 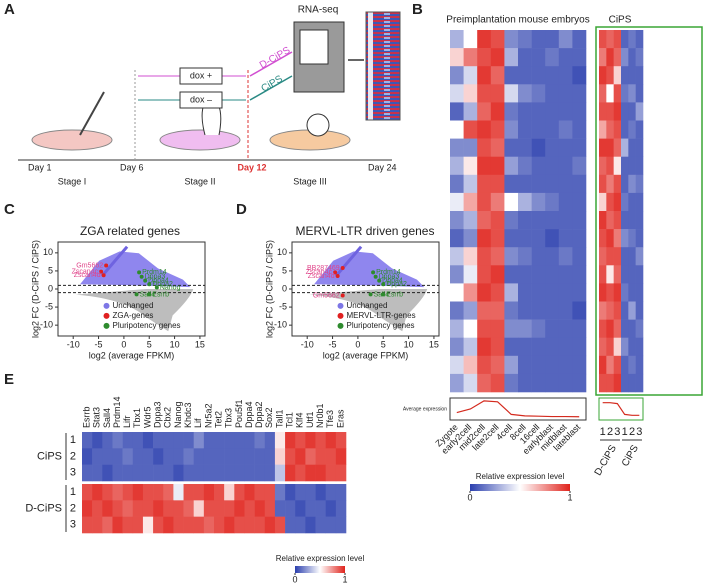 I want to click on y-tick-label: -10, so click(x=280, y=325).